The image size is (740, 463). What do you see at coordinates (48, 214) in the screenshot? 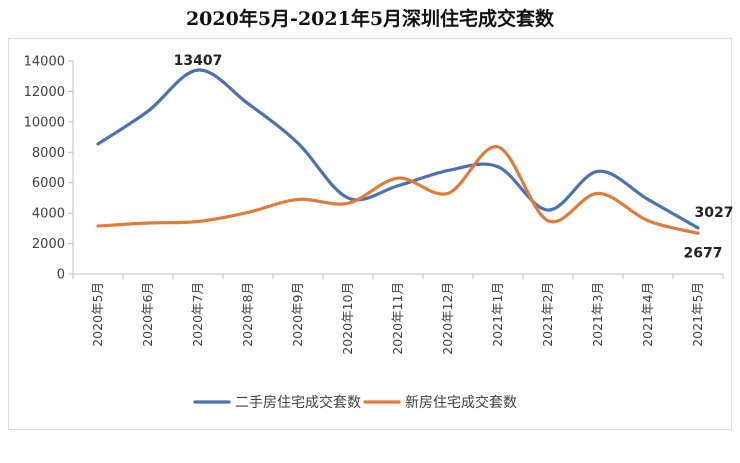
I see `y-tick-label: 4000` at bounding box center [48, 214].